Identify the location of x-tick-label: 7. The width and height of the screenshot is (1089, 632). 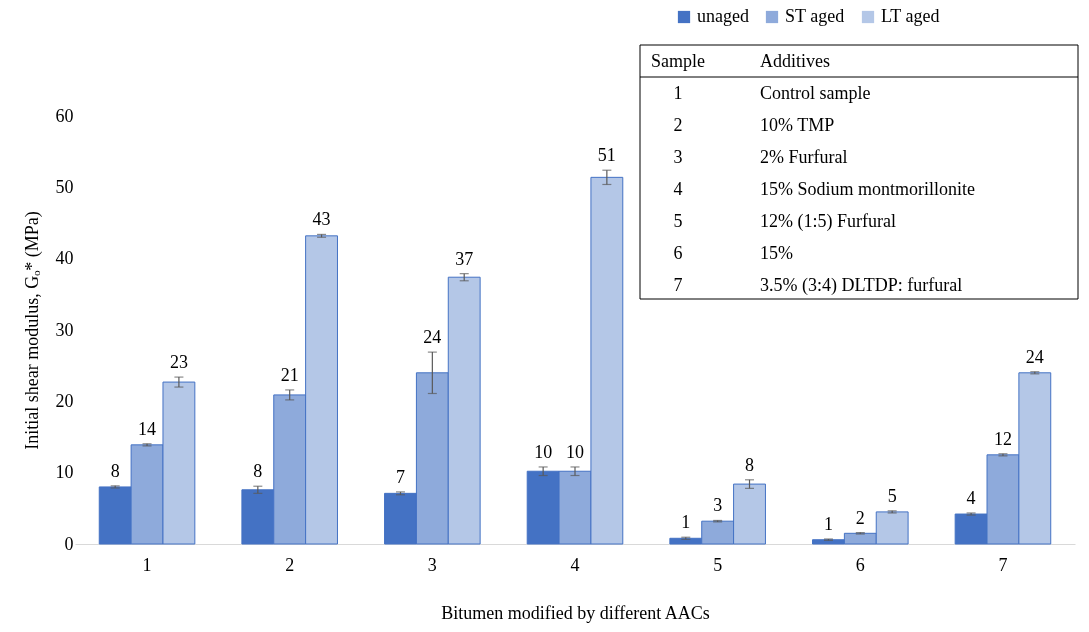
(1003, 564).